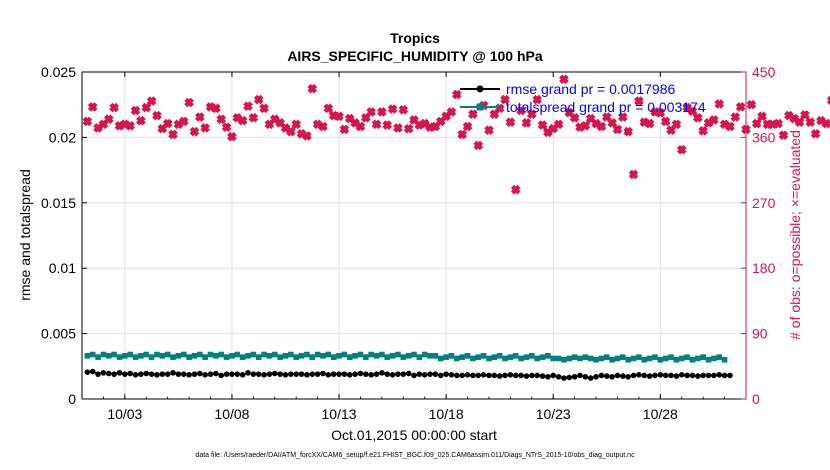 This screenshot has height=470, width=830. What do you see at coordinates (446, 414) in the screenshot?
I see `x-tick-label: 10/18` at bounding box center [446, 414].